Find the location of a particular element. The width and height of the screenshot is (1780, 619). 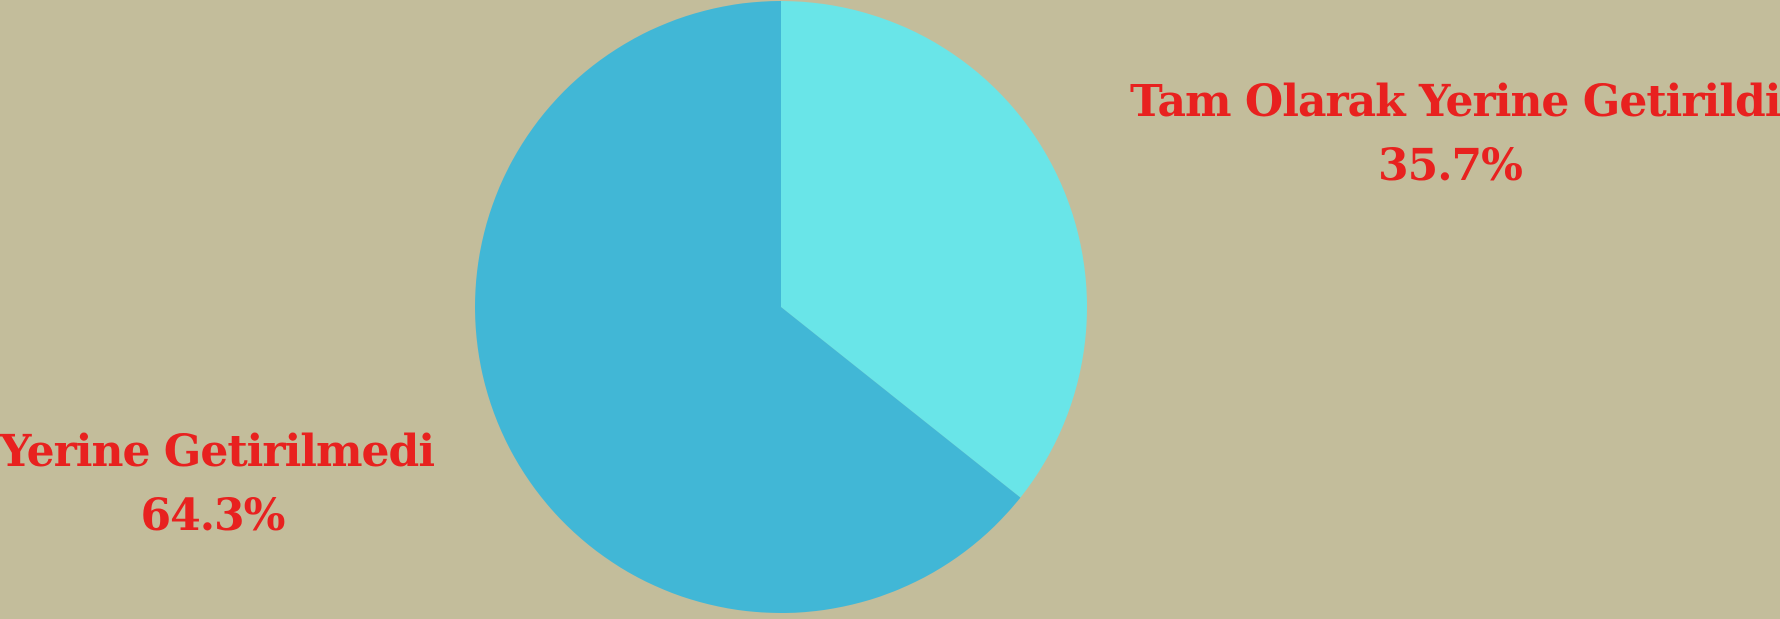

pie-slice-fulfilled is located at coordinates (934, 249).